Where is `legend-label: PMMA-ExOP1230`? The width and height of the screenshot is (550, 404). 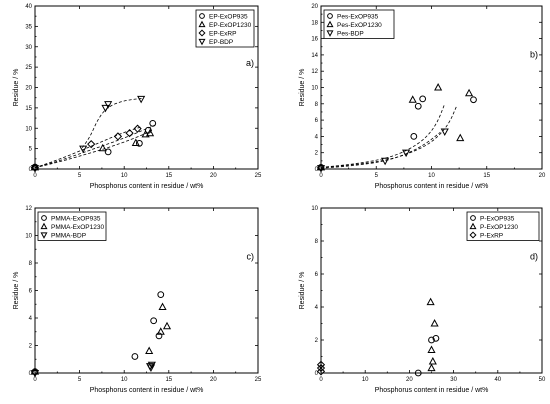
legend-label: PMMA-ExOP1230 is located at coordinates (77, 227).